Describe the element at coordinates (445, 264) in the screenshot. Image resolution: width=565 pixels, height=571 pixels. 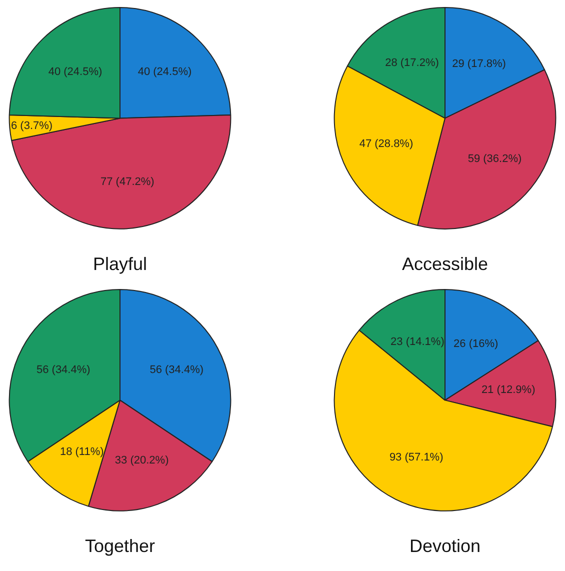
I see `text: Accessible` at that location.